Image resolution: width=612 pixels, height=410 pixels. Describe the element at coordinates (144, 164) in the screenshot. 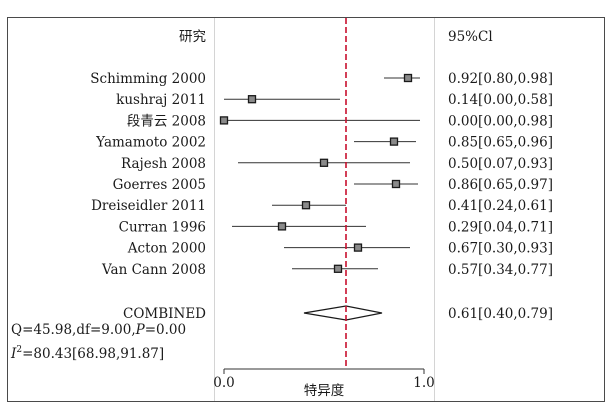

I see `study-name: Rajesh` at that location.